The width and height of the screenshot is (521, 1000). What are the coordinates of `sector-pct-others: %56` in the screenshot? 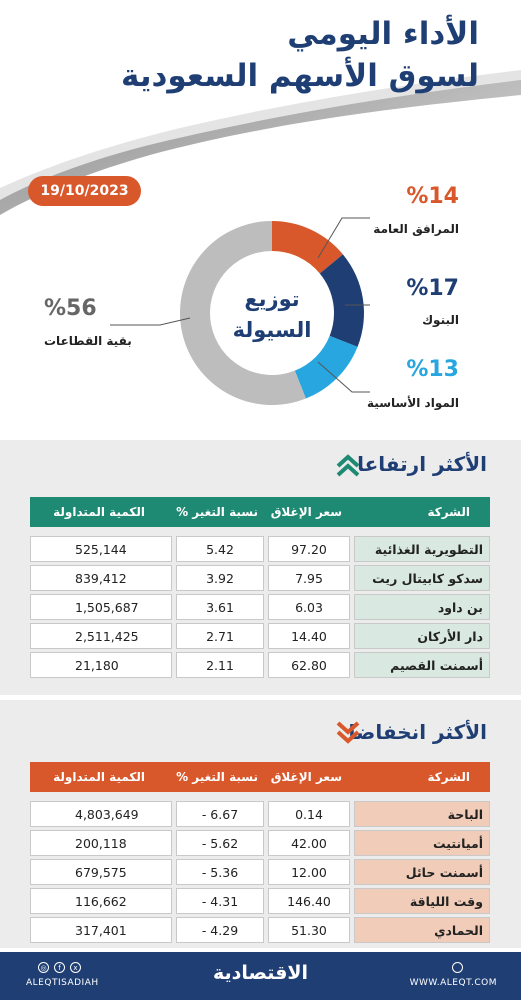 It's located at (70, 308).